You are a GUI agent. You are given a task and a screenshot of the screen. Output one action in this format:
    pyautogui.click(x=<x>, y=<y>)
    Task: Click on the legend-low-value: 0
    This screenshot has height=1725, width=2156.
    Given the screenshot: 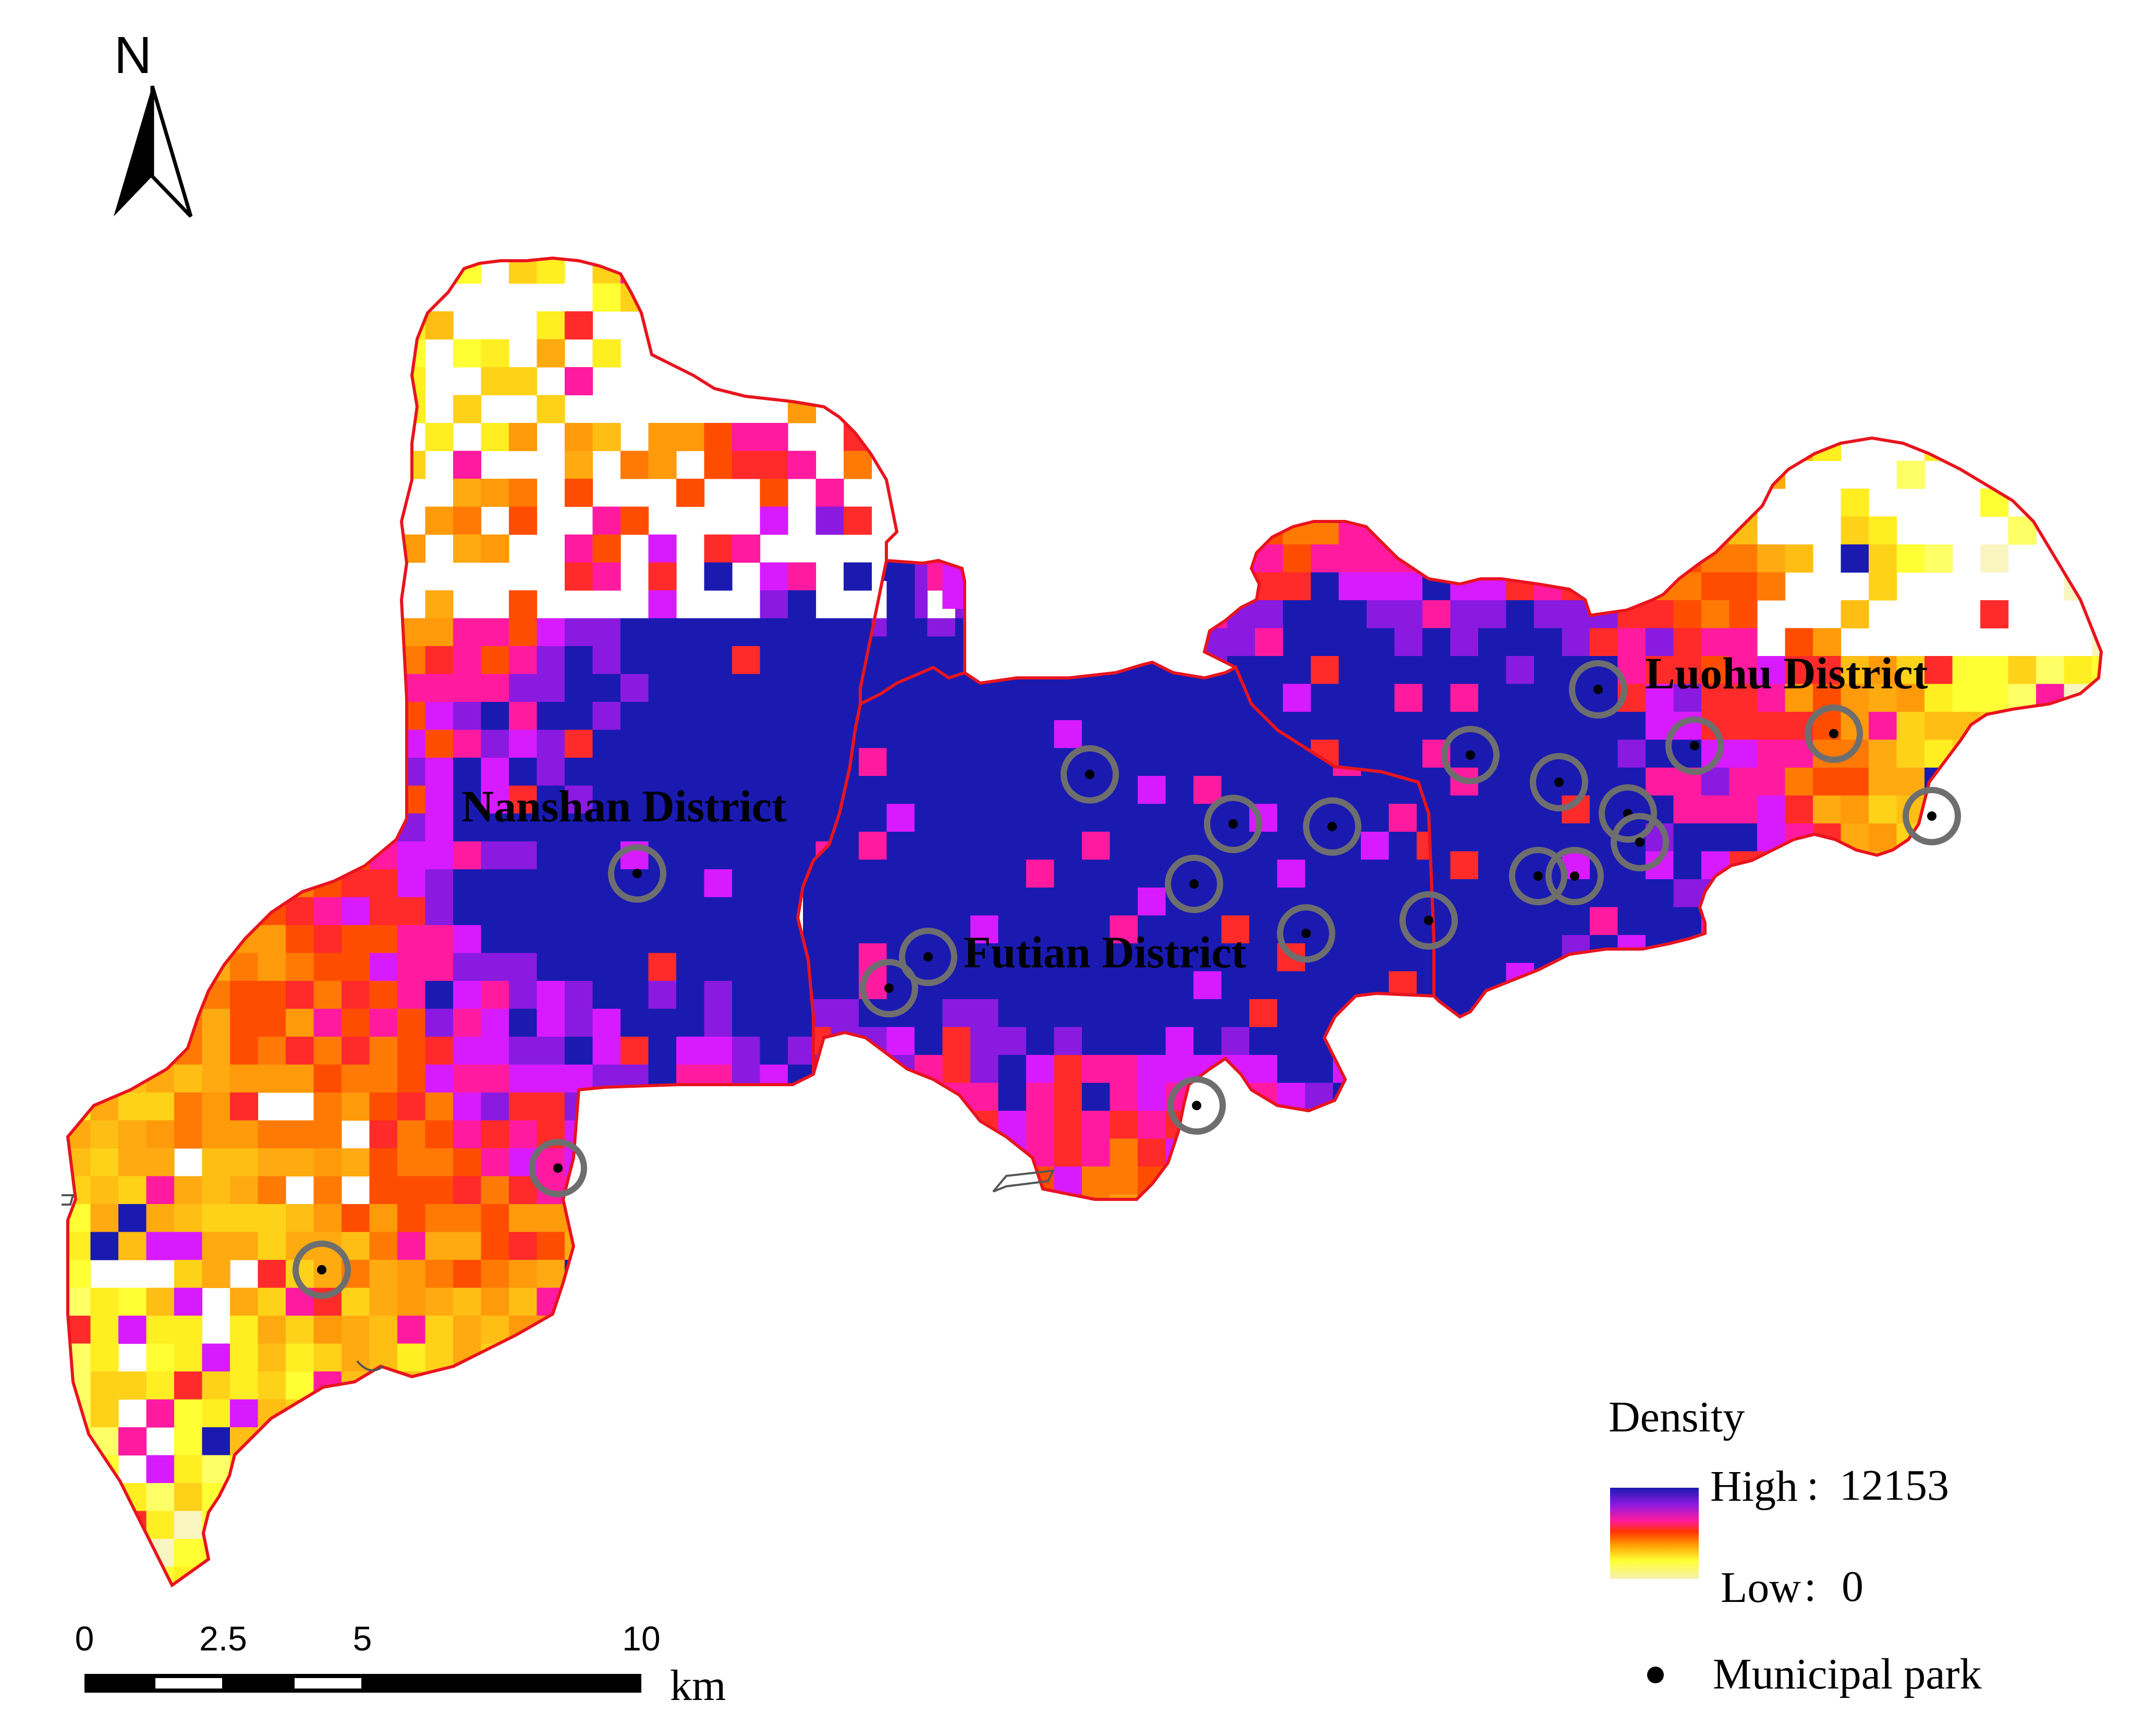 What is the action you would take?
    pyautogui.click(x=1852, y=1586)
    